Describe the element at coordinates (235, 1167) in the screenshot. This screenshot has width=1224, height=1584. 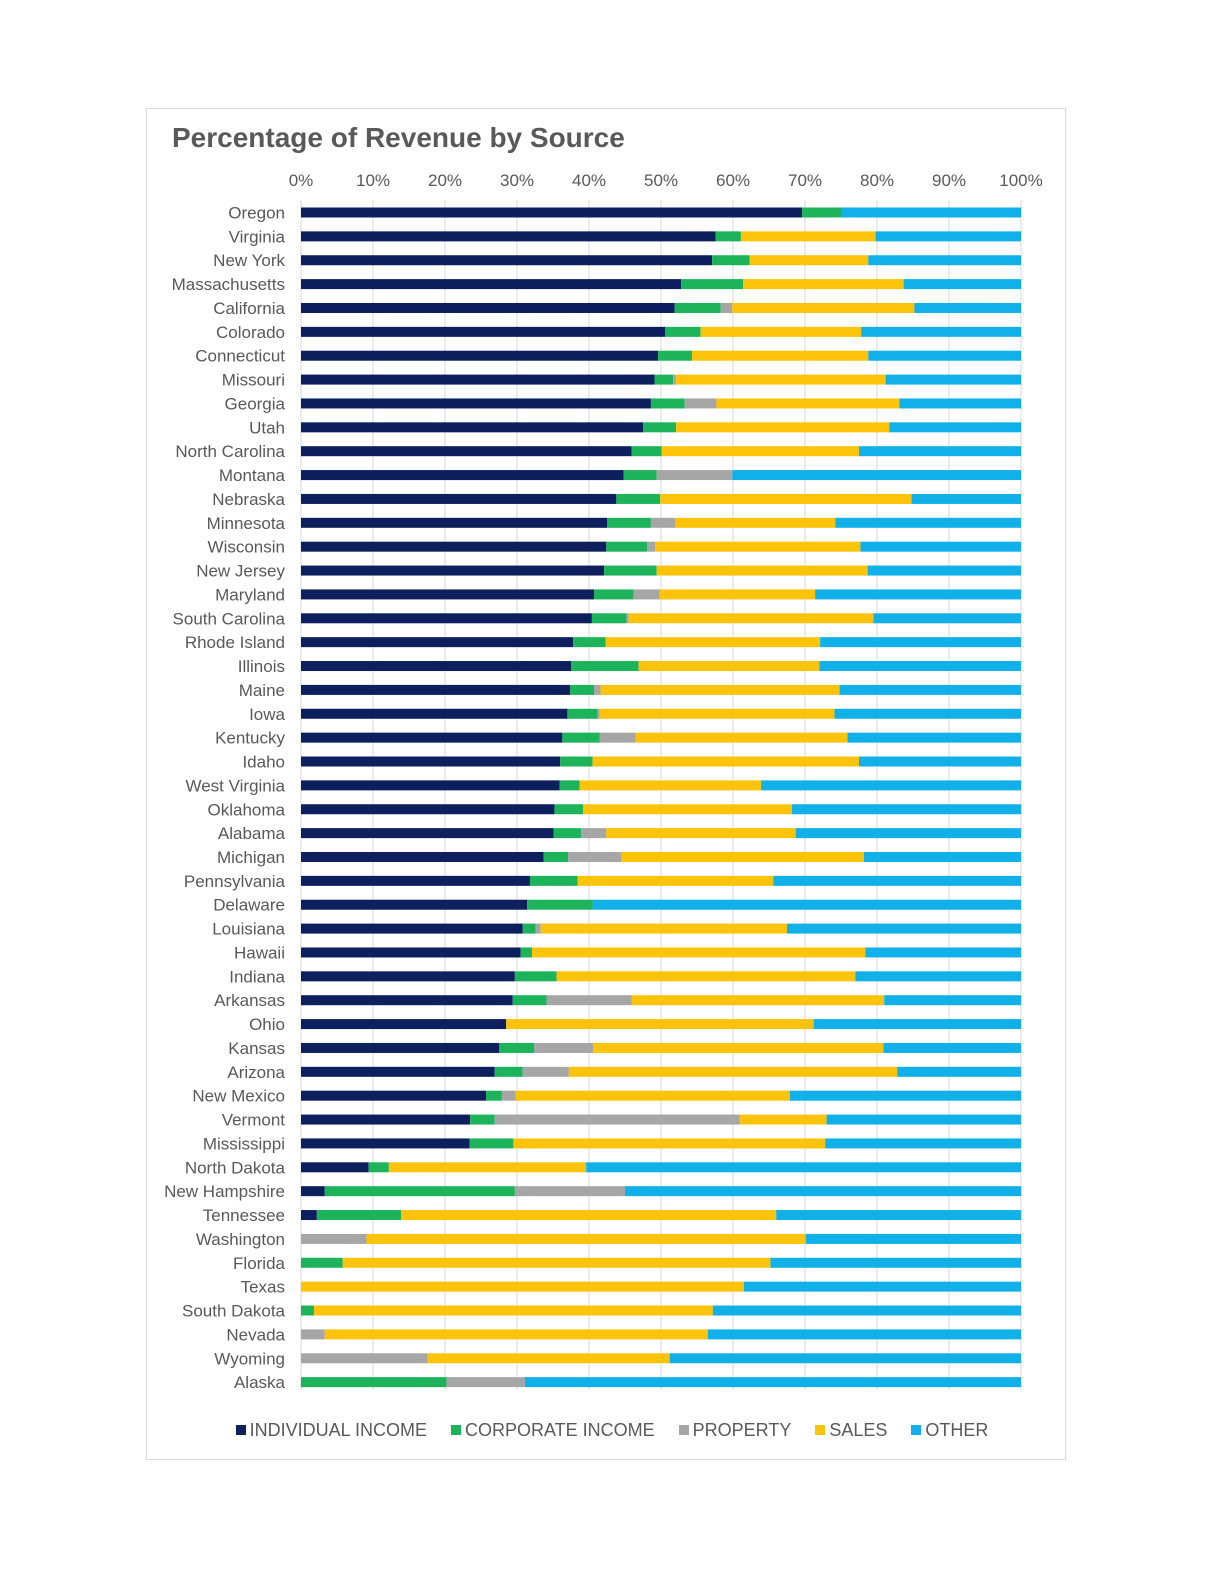
I see `category-label: North Dakota` at that location.